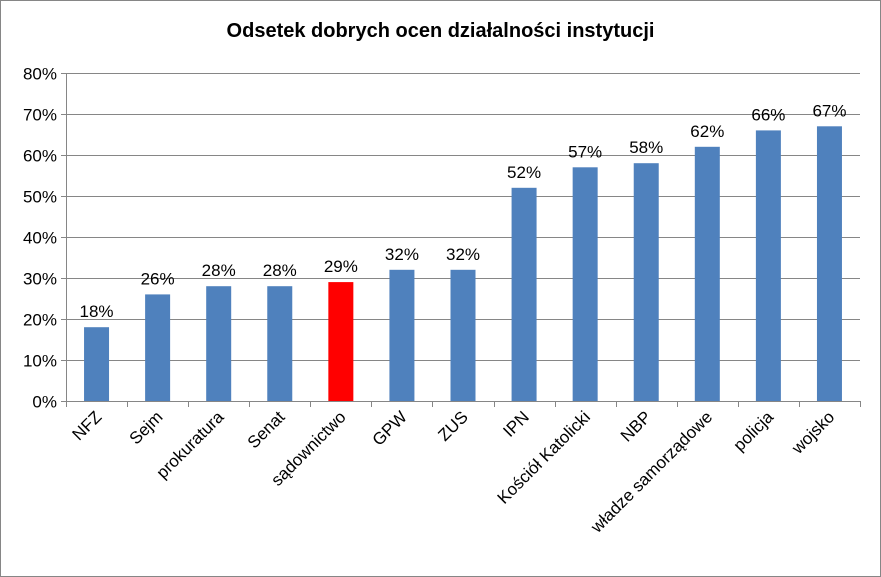 The image size is (881, 577). What do you see at coordinates (266, 429) in the screenshot?
I see `category-label: Senat` at bounding box center [266, 429].